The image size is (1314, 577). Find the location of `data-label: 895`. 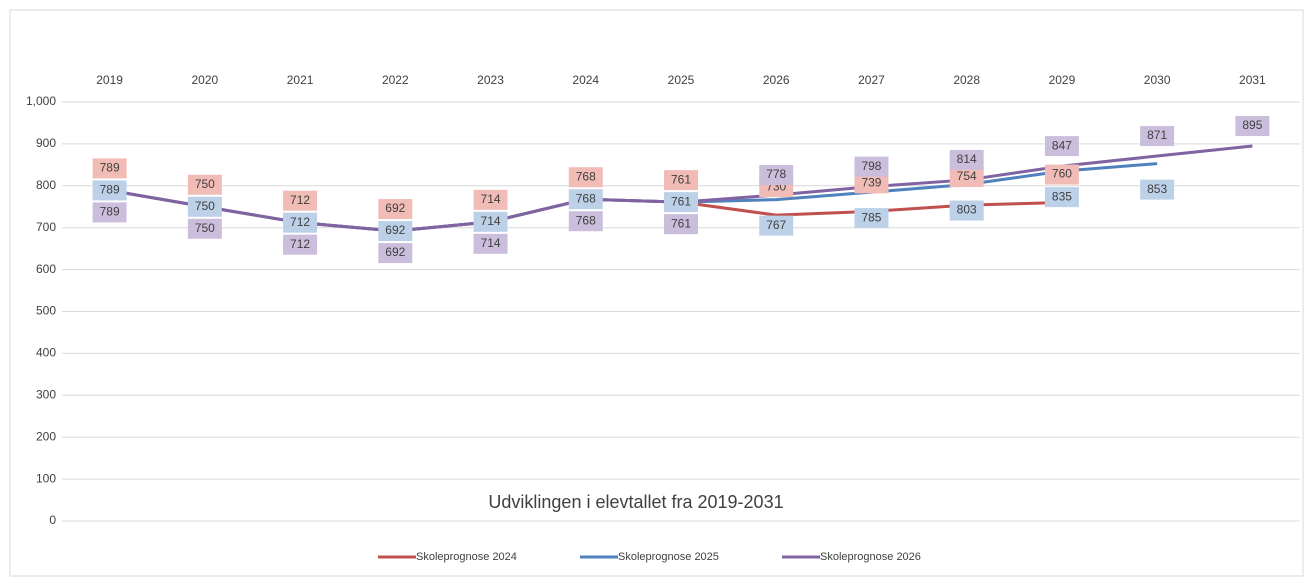

data-label: 895 is located at coordinates (1252, 125).